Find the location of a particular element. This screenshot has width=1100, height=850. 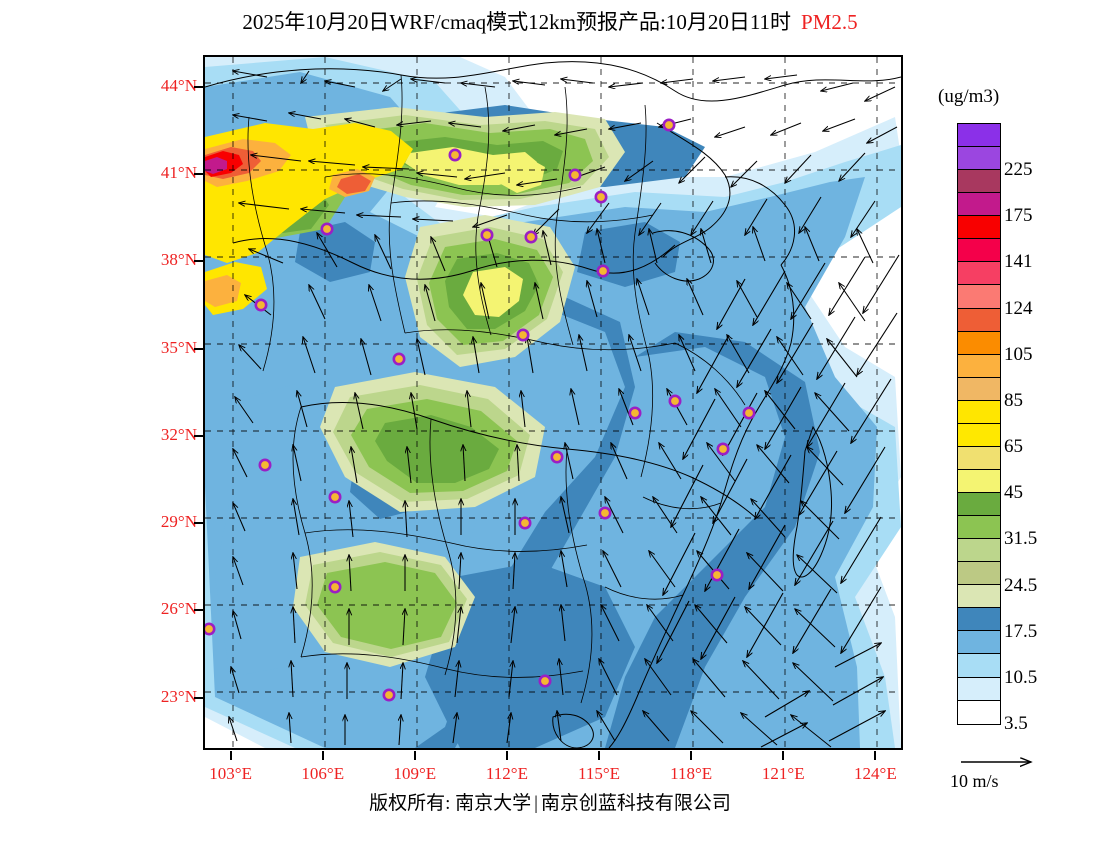

colorbar-tick-141: 141 is located at coordinates (1018, 262).